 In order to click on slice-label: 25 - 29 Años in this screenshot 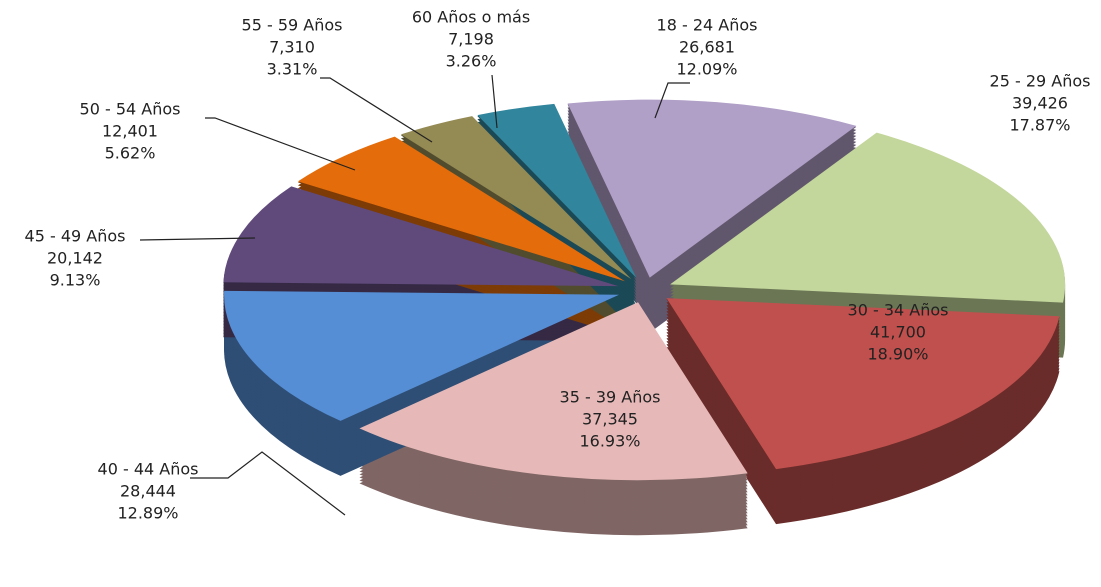, I will do `click(1040, 81)`.